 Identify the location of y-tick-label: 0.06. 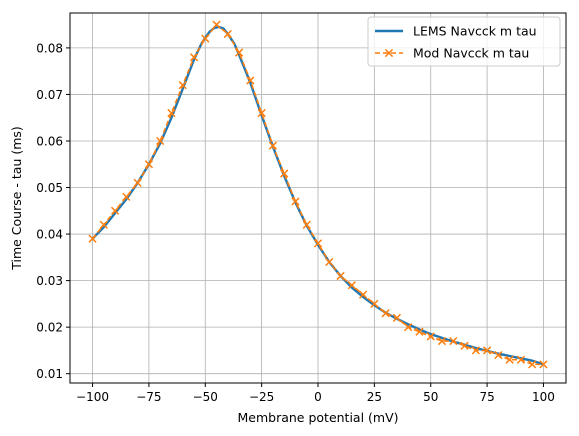
(49, 141).